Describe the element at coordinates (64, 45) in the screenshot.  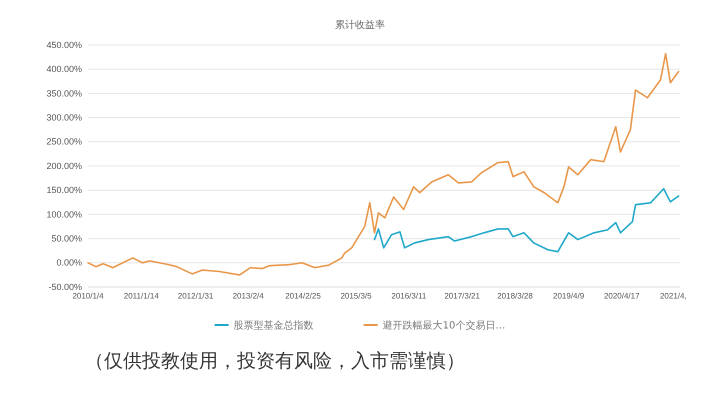
I see `y-tick-label: 450.00%` at that location.